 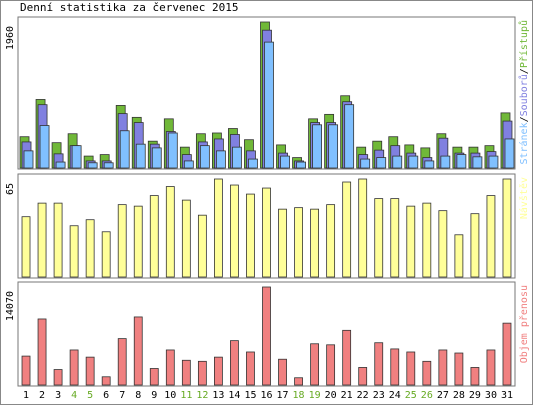 I want to click on legend-entry: Souborů, so click(x=524, y=95).